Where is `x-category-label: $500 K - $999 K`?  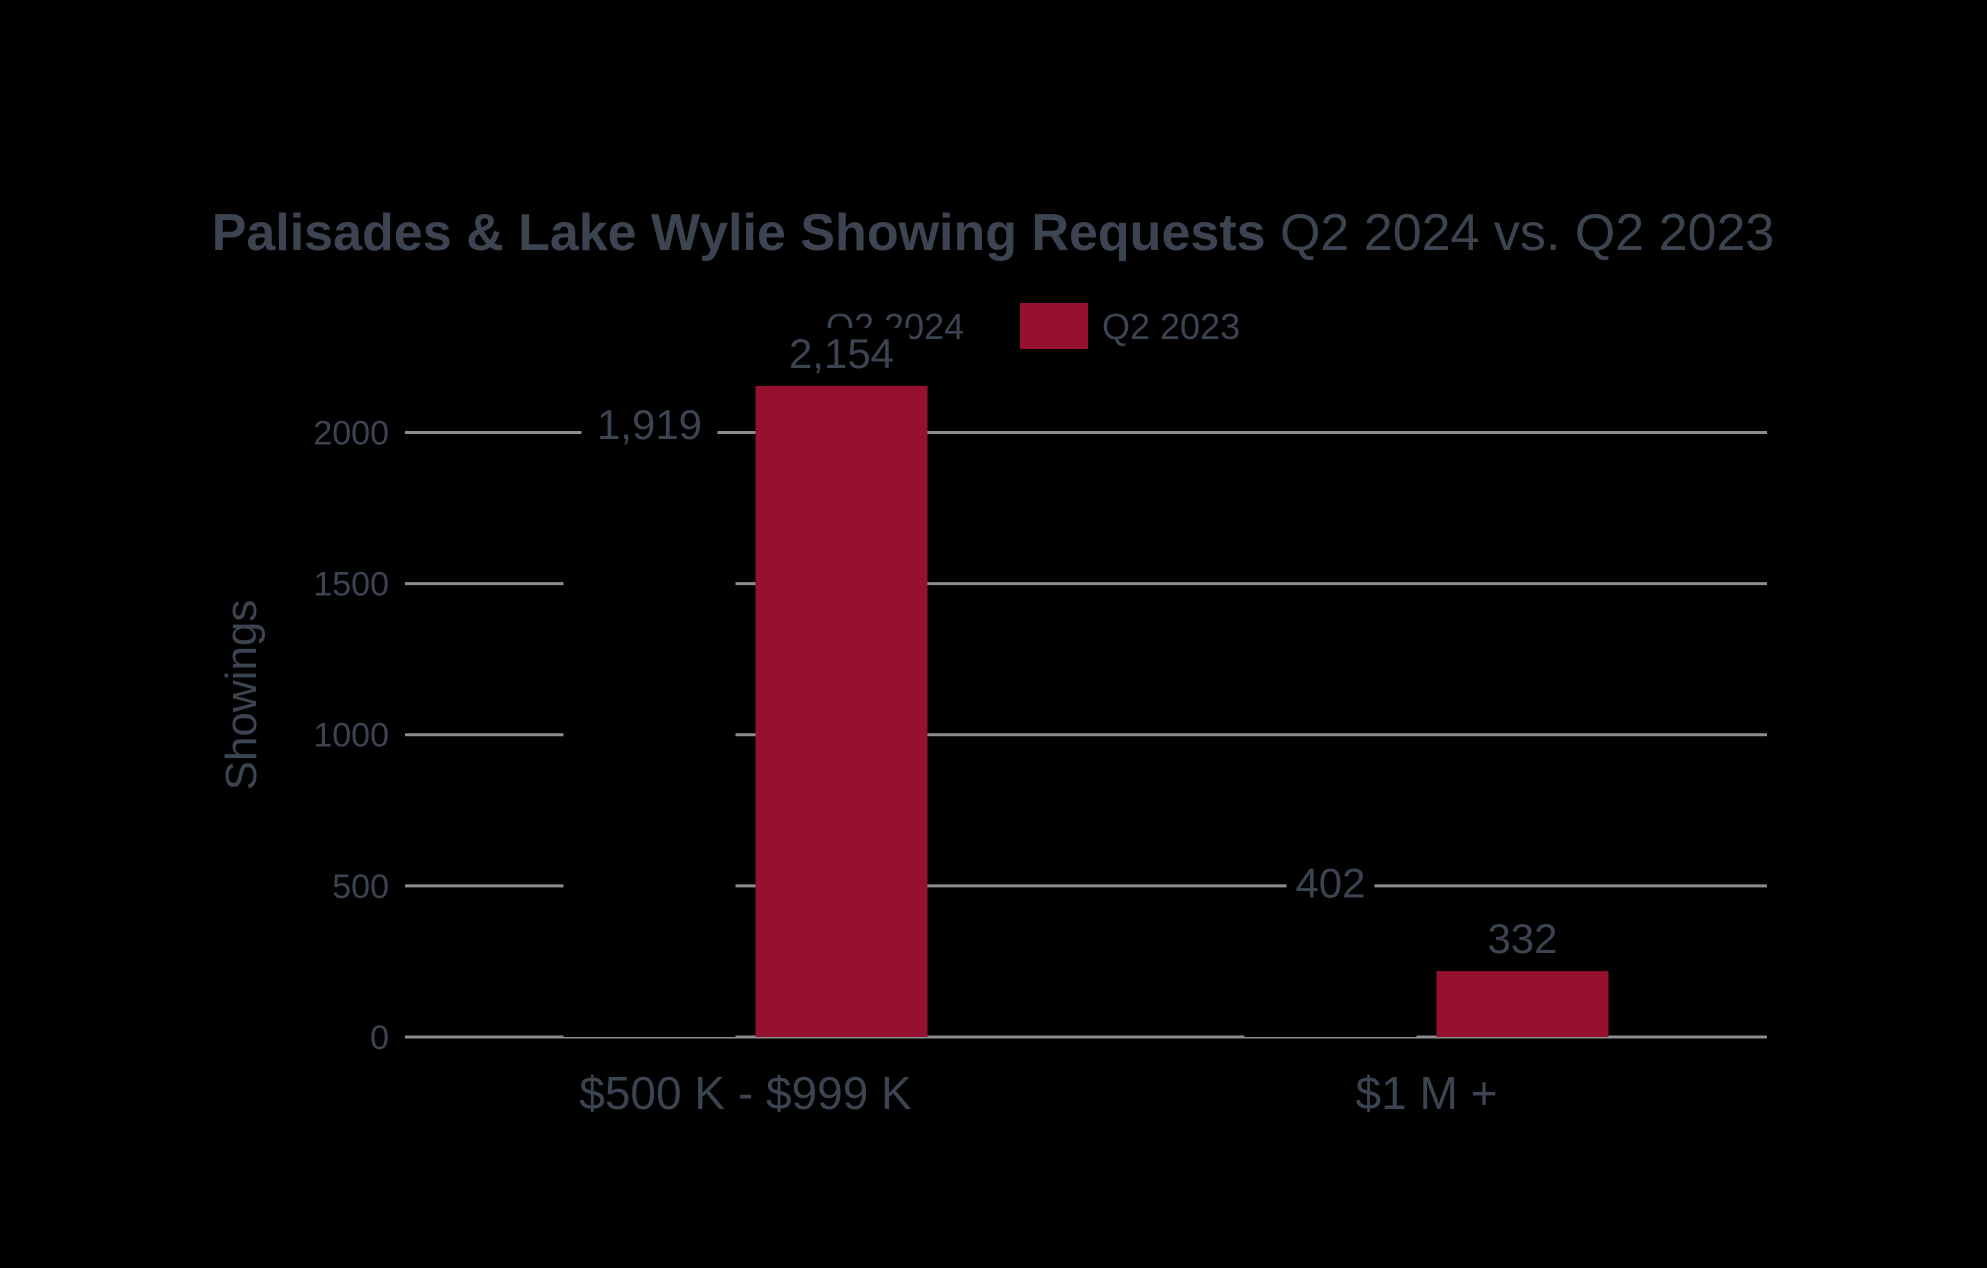
x-category-label: $500 K - $999 K is located at coordinates (745, 1093).